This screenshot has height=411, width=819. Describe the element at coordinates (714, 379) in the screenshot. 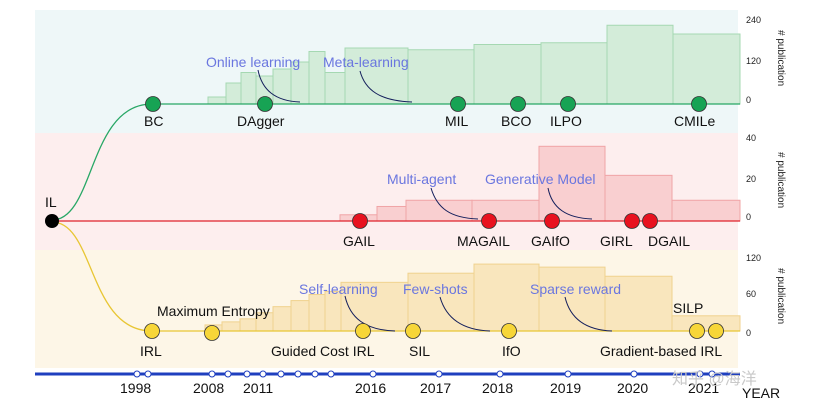

I see `watermark: 知乎 @海洋` at that location.